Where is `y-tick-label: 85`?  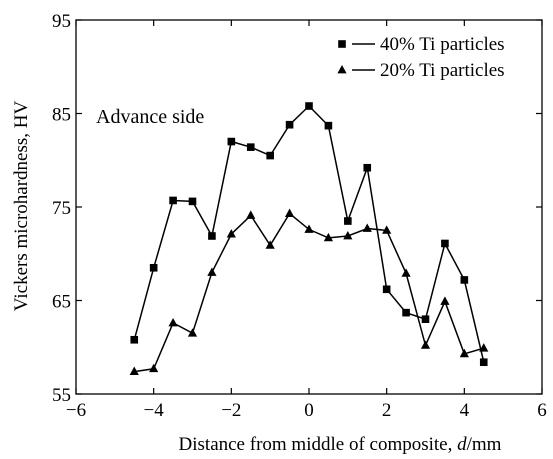 y-tick-label: 85 is located at coordinates (61, 115).